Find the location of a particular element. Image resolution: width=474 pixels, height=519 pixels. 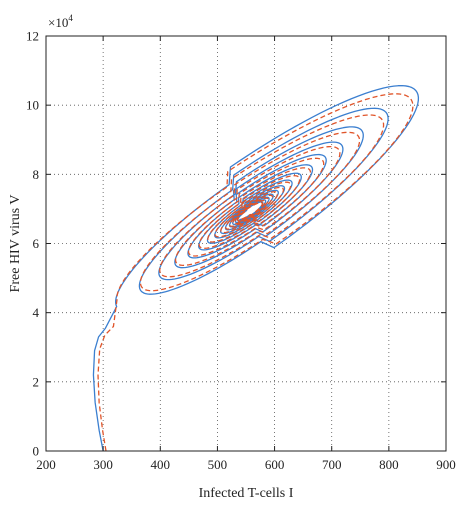

x-tick-label: 400 is located at coordinates (161, 464).